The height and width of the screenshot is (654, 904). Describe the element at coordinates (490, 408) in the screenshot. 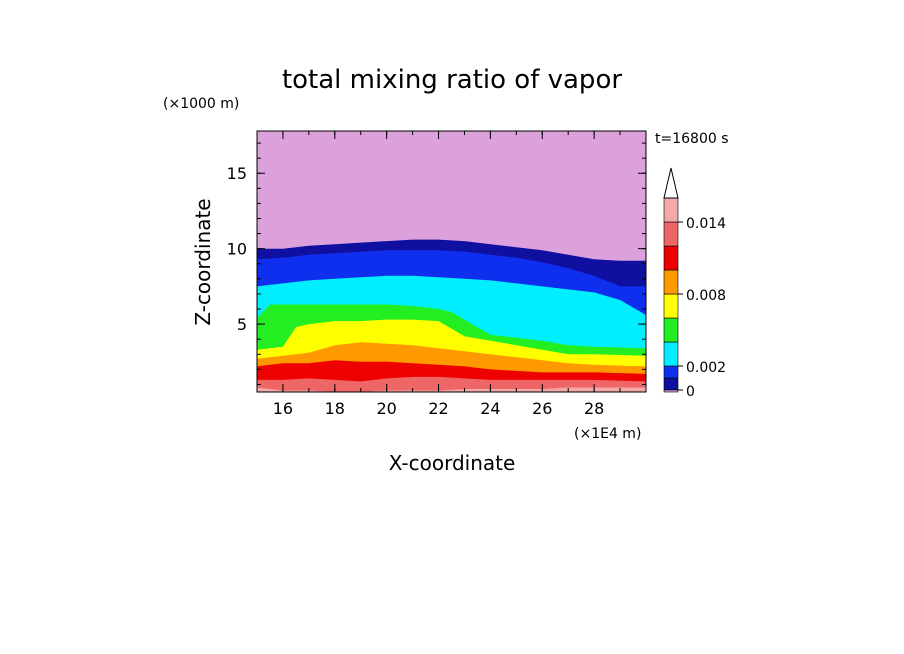

I see `x-tick-label: 24` at that location.